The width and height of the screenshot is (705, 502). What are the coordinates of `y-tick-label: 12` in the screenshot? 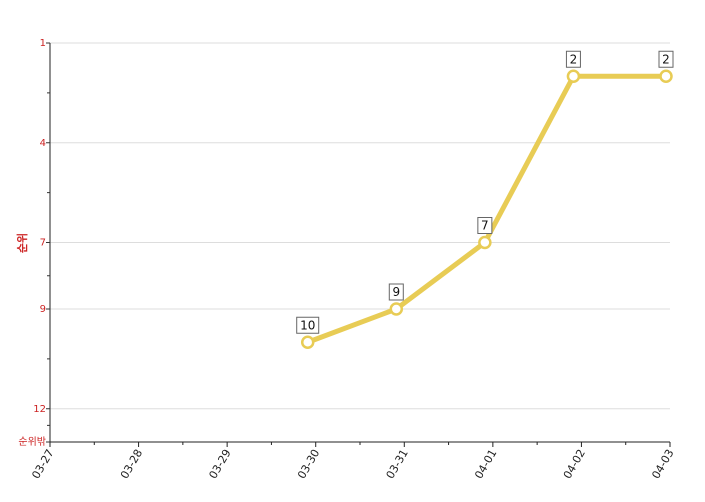 It's located at (39, 409).